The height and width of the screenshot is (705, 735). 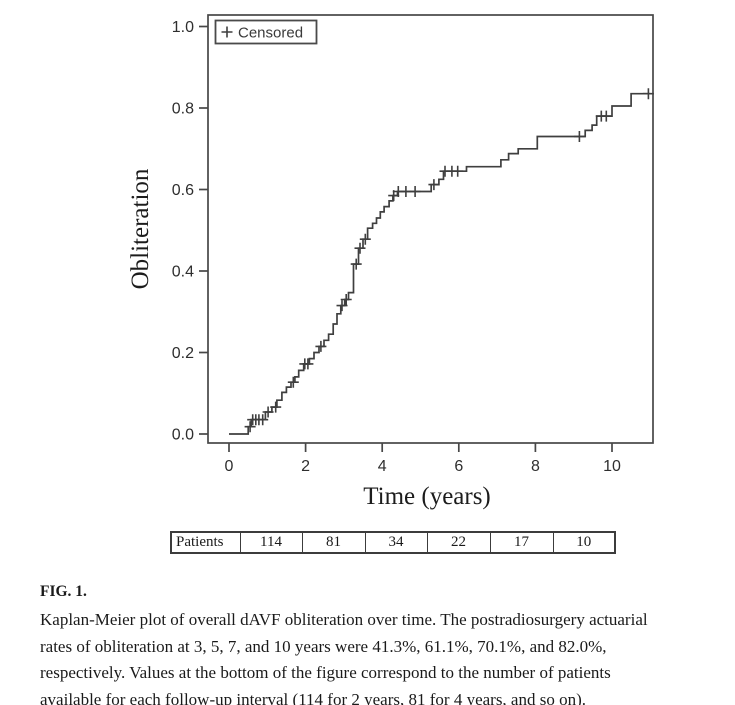 What do you see at coordinates (183, 190) in the screenshot?
I see `y-tick-label: 0.6` at bounding box center [183, 190].